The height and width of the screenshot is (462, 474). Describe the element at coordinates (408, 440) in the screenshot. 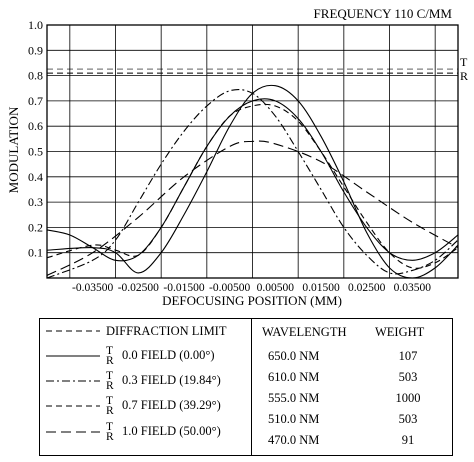

I see `weight-cell: 91` at that location.